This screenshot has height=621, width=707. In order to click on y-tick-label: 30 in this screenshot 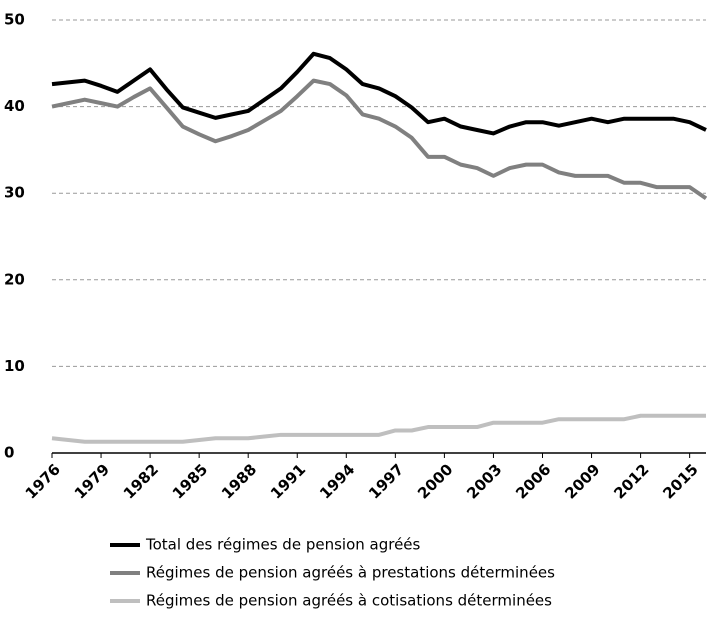, I will do `click(14, 193)`.